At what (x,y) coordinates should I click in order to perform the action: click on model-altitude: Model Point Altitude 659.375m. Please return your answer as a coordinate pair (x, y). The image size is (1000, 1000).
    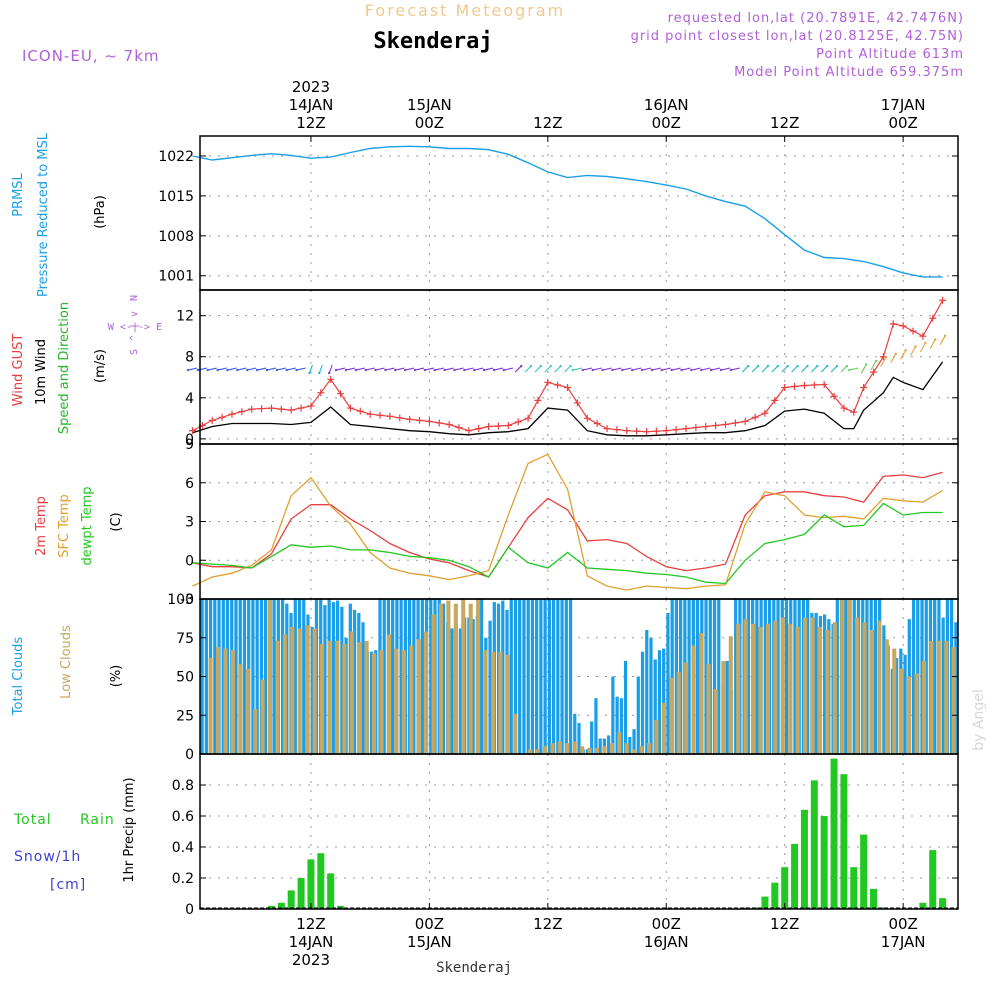
    Looking at the image, I should click on (849, 72).